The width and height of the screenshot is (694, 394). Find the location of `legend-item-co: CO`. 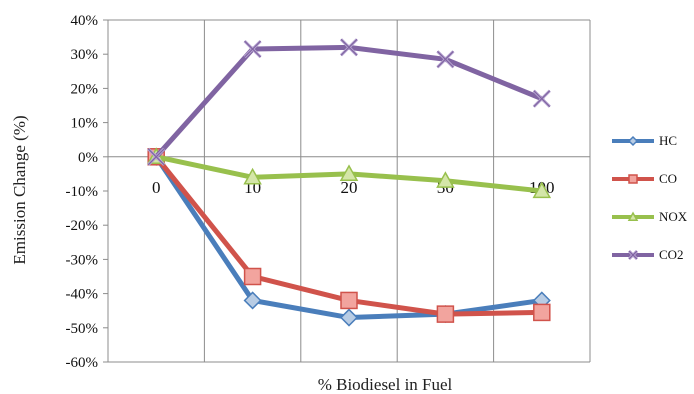

legend-item-co: CO is located at coordinates (644, 178).